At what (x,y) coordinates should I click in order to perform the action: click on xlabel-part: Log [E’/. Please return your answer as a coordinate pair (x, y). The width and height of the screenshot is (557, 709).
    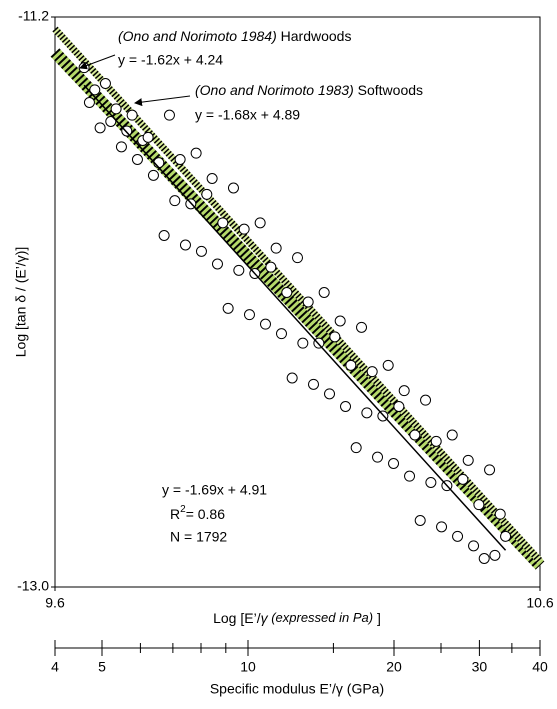
    Looking at the image, I should click on (237, 618).